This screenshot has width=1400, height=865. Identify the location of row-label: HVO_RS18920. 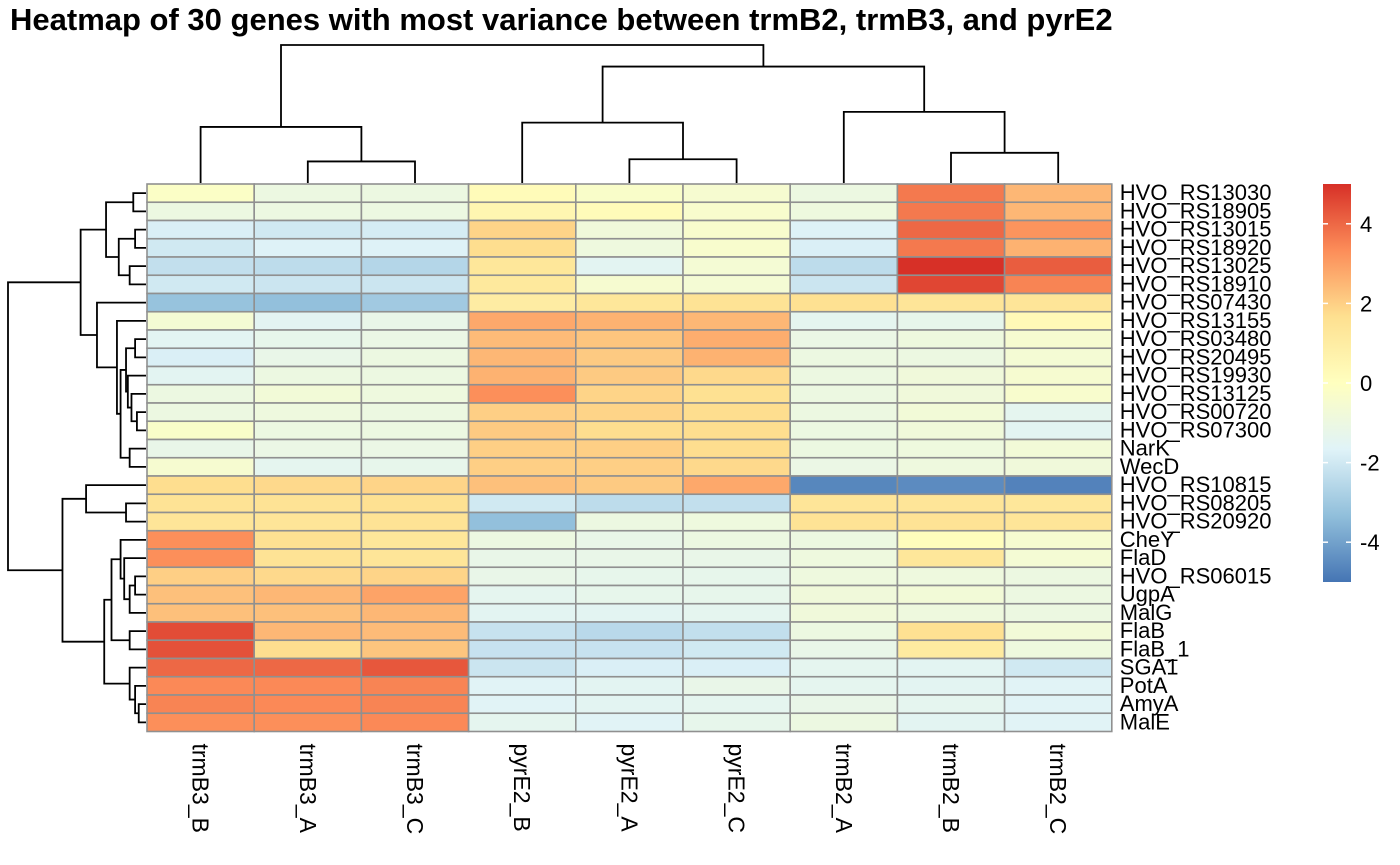
(1196, 247).